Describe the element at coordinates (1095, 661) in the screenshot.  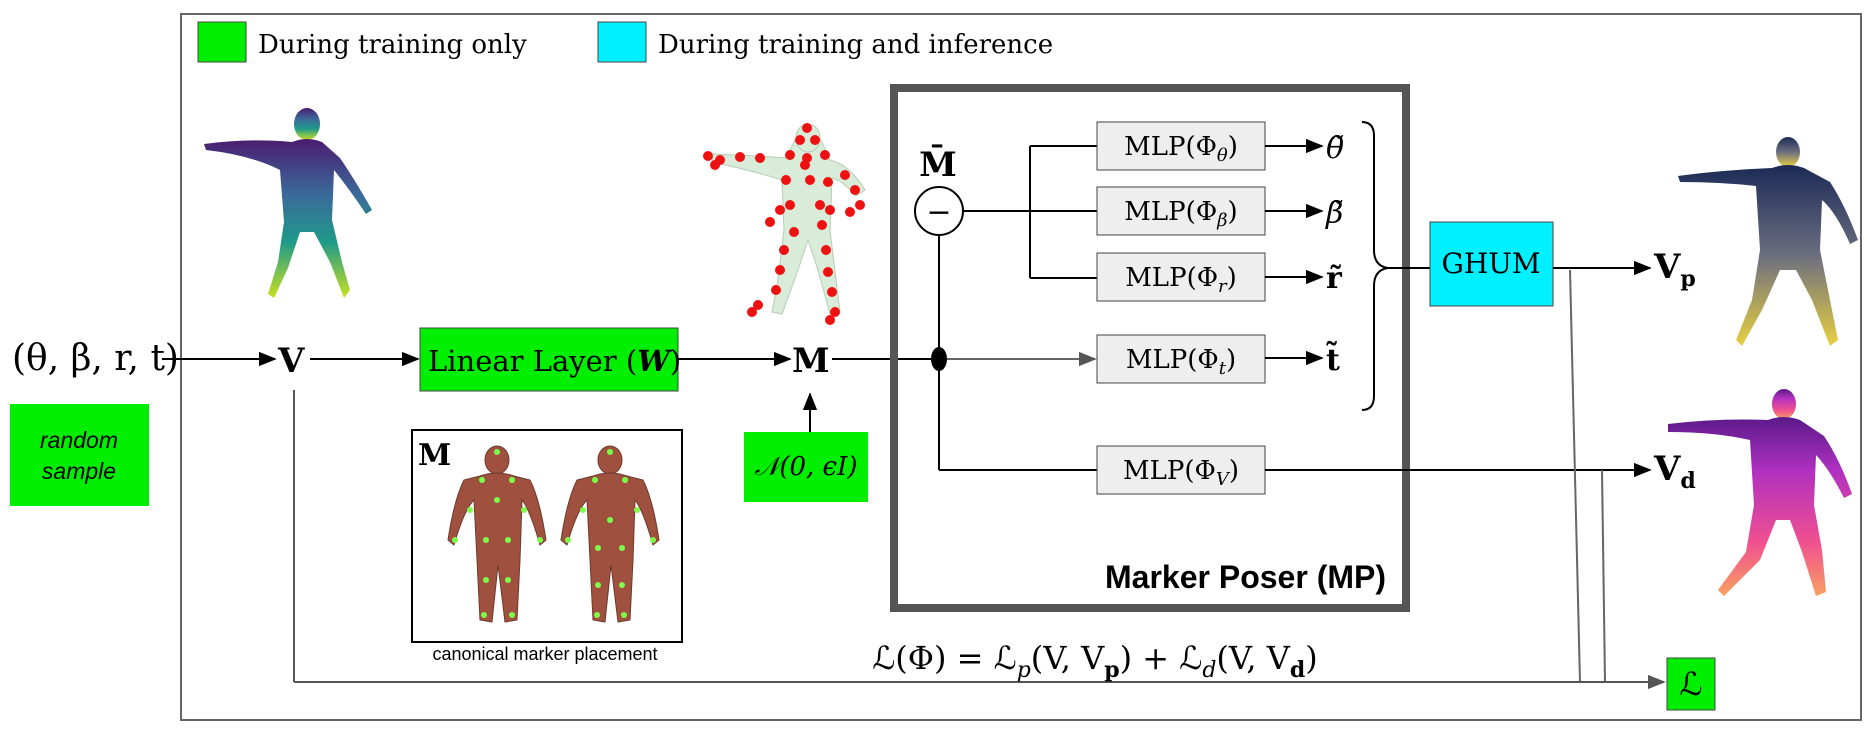
I see `loss-formula: ℒ(Φ) = ℒp(V, Vp) + ℒd(V, Vd)` at that location.